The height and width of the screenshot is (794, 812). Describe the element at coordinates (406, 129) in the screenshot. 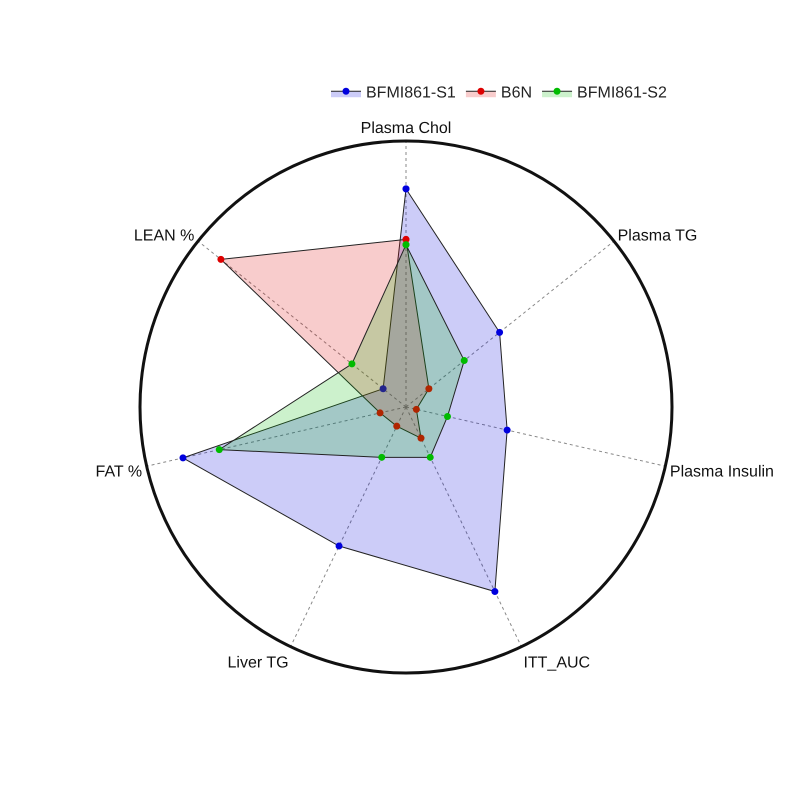

I see `spoke-label: Plasma Chol` at that location.